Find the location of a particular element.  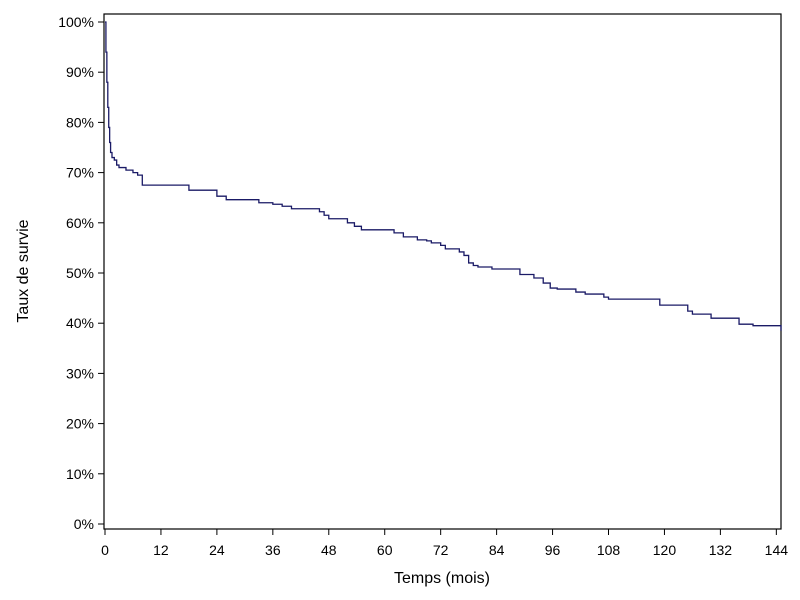

x-tick-label: 96 is located at coordinates (553, 550).